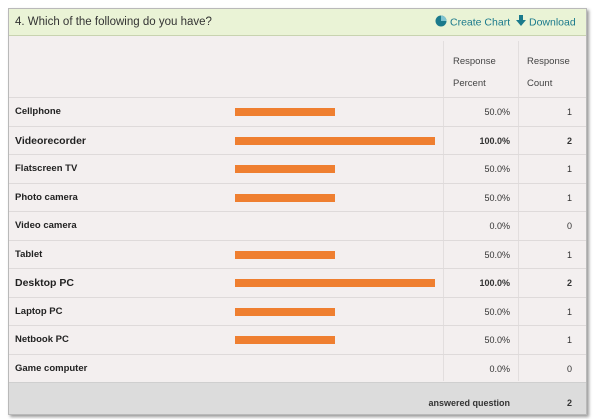 The height and width of the screenshot is (419, 595). I want to click on answered-question-label: answered question, so click(469, 403).